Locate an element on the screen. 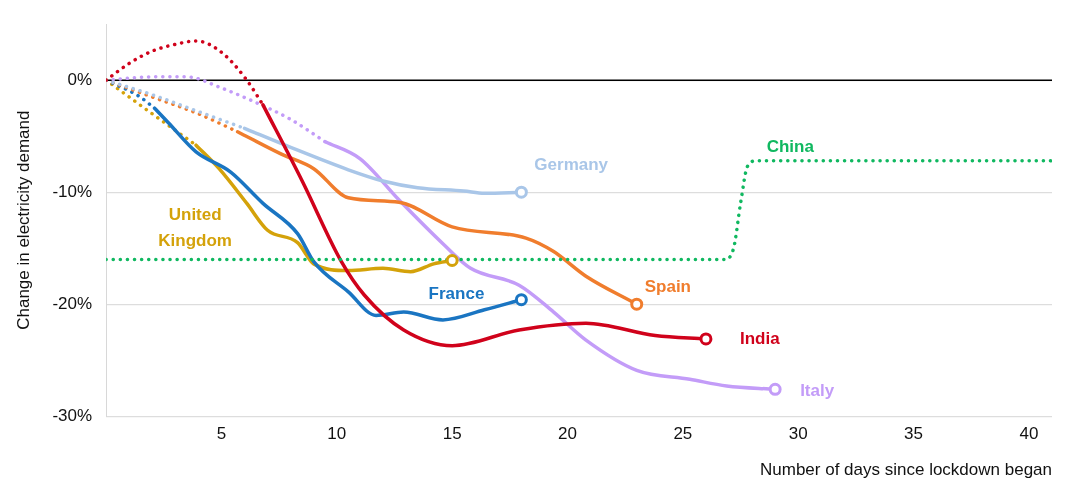  x-axis-title: Number of days since lockdown began is located at coordinates (906, 470).